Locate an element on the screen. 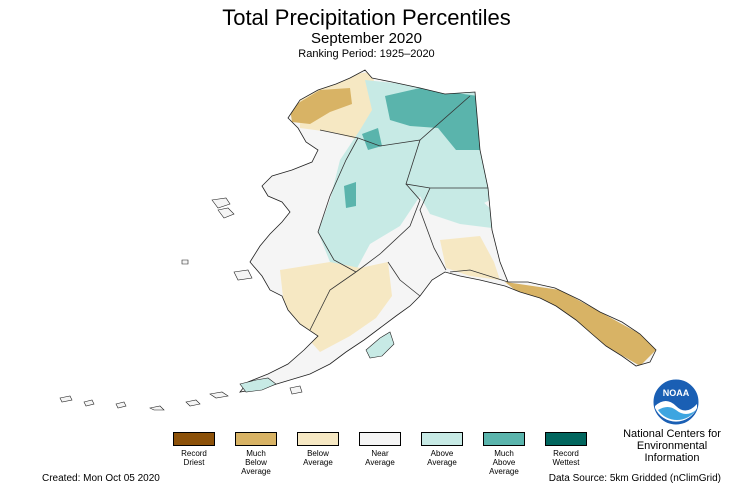  region-below-southwest is located at coordinates (336, 307).